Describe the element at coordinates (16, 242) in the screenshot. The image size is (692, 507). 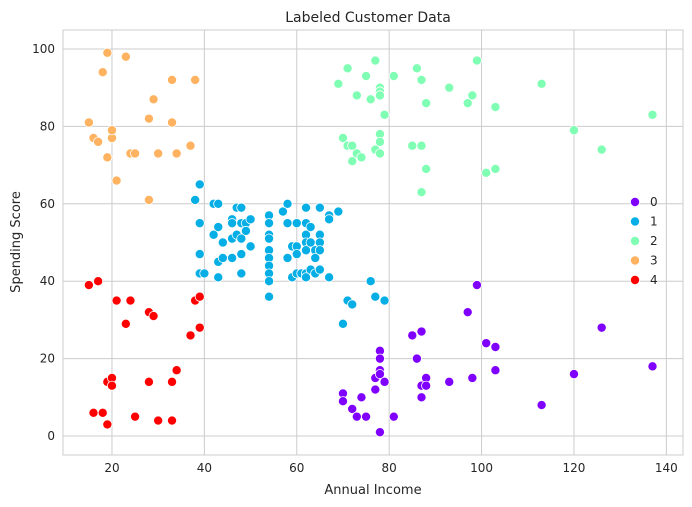
I see `y-axis-label: Spending Score` at that location.